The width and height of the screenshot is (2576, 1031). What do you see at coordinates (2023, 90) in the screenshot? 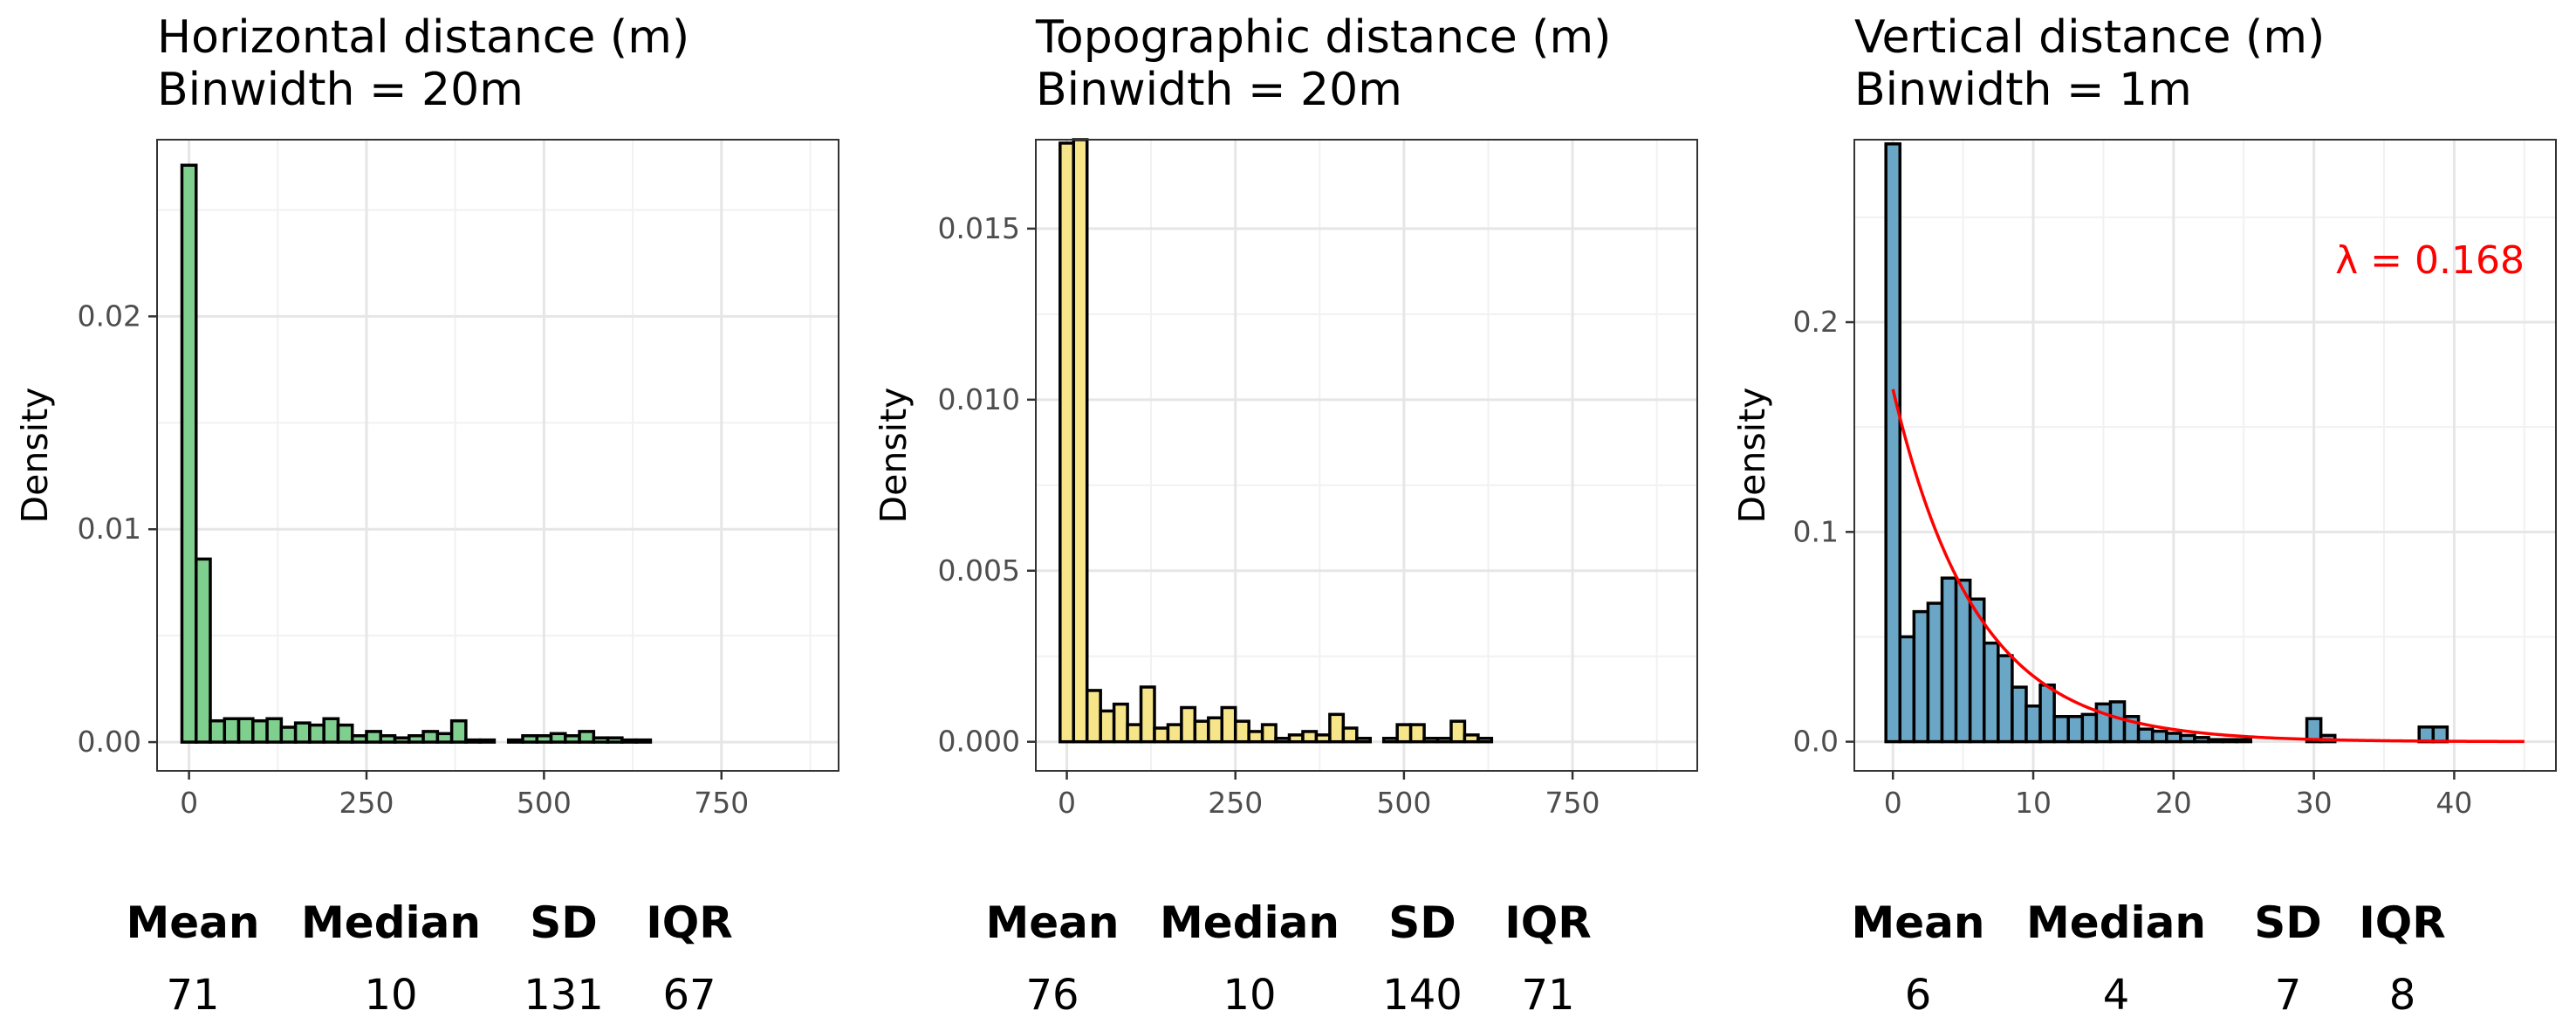
I see `chart-subtitle: Binwidth = 1m` at bounding box center [2023, 90].